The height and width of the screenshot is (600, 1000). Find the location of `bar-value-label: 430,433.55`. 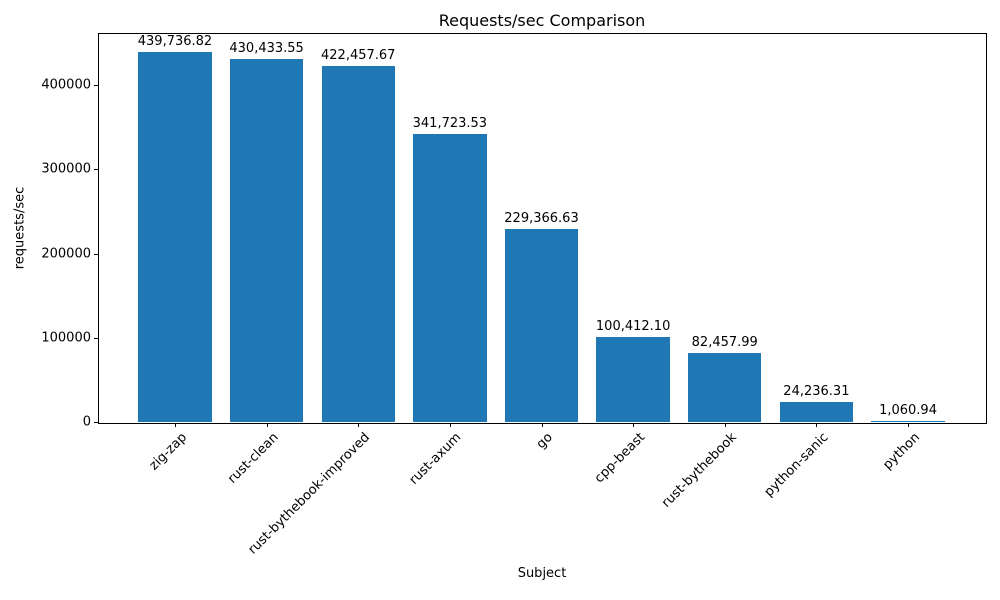

bar-value-label: 430,433.55 is located at coordinates (266, 49).